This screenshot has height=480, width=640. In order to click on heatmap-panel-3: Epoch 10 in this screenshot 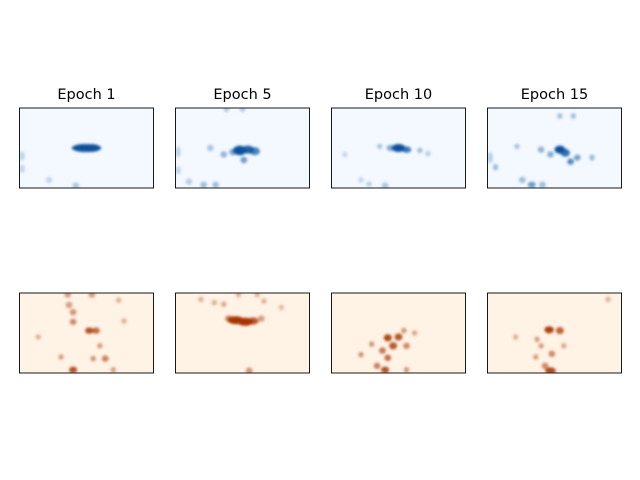, I will do `click(398, 138)`.